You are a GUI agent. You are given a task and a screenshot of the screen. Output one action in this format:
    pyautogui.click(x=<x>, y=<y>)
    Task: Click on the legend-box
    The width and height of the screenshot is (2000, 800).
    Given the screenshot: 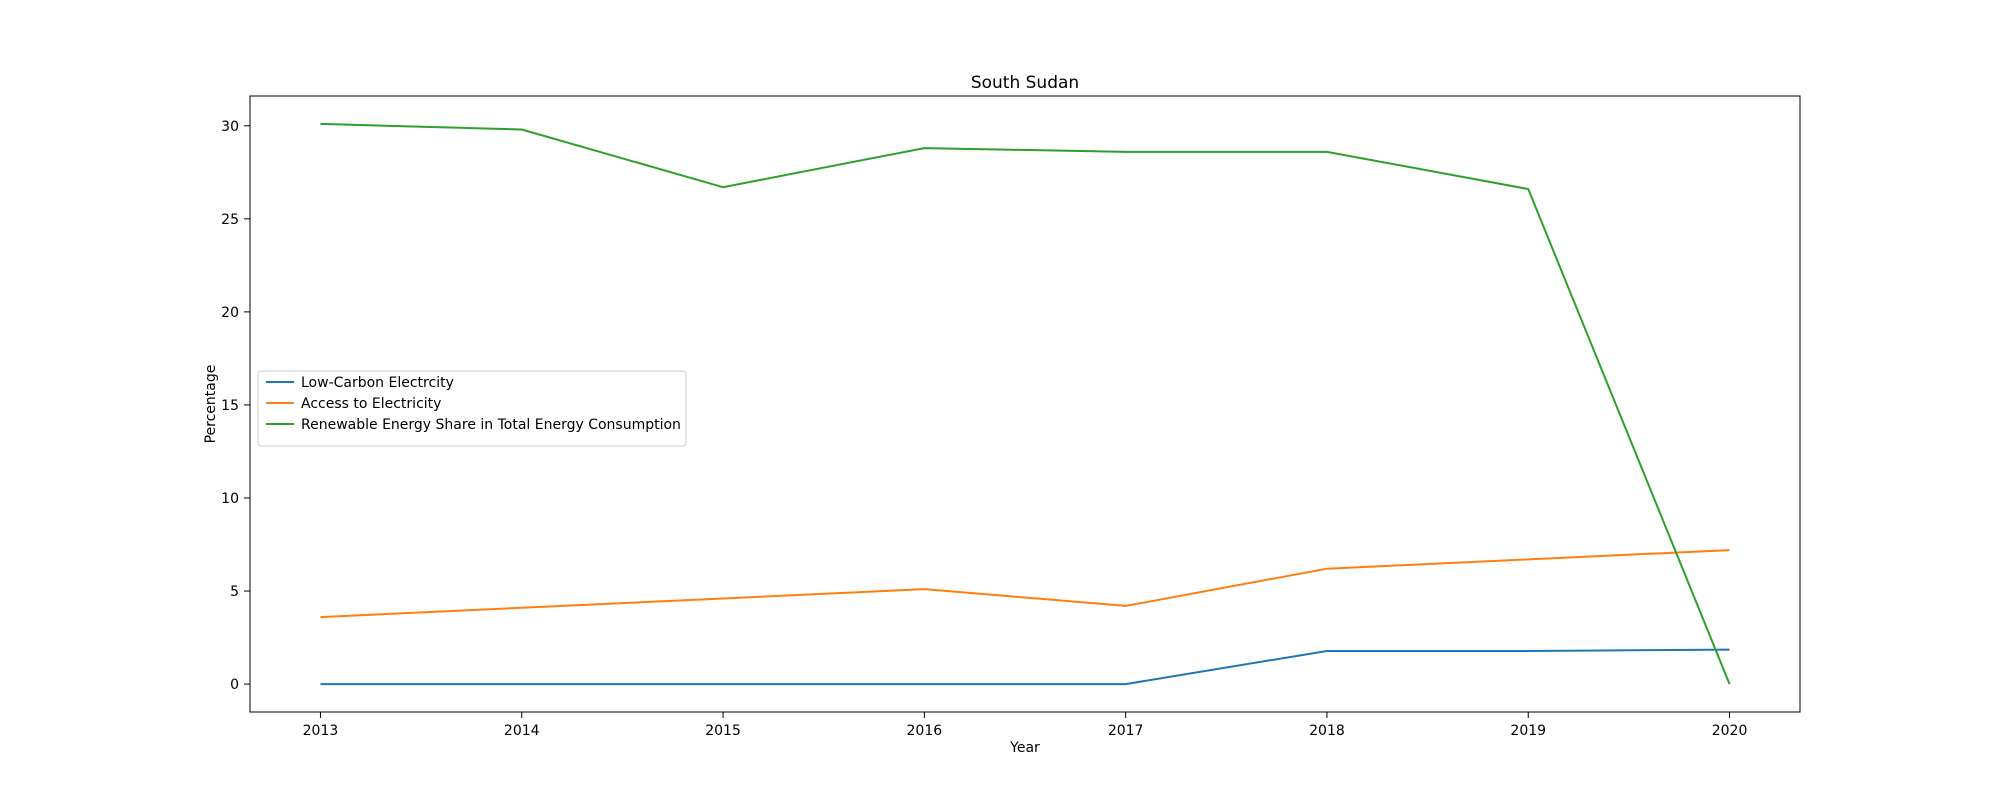 What is the action you would take?
    pyautogui.click(x=472, y=408)
    